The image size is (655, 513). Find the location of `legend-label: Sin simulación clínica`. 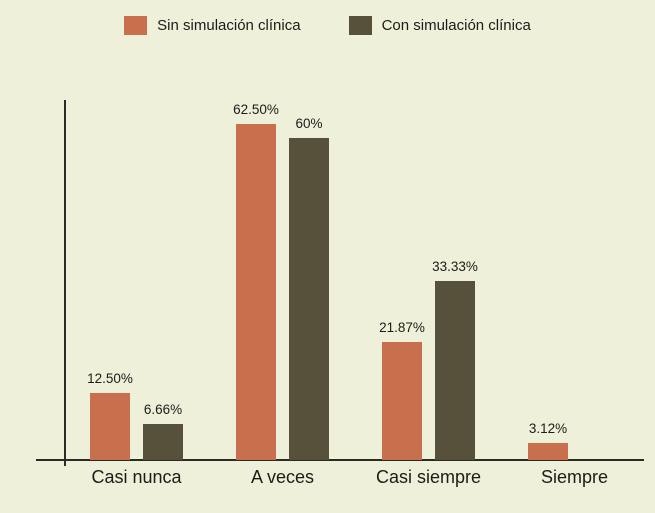

legend-label: Sin simulación clínica is located at coordinates (229, 25).